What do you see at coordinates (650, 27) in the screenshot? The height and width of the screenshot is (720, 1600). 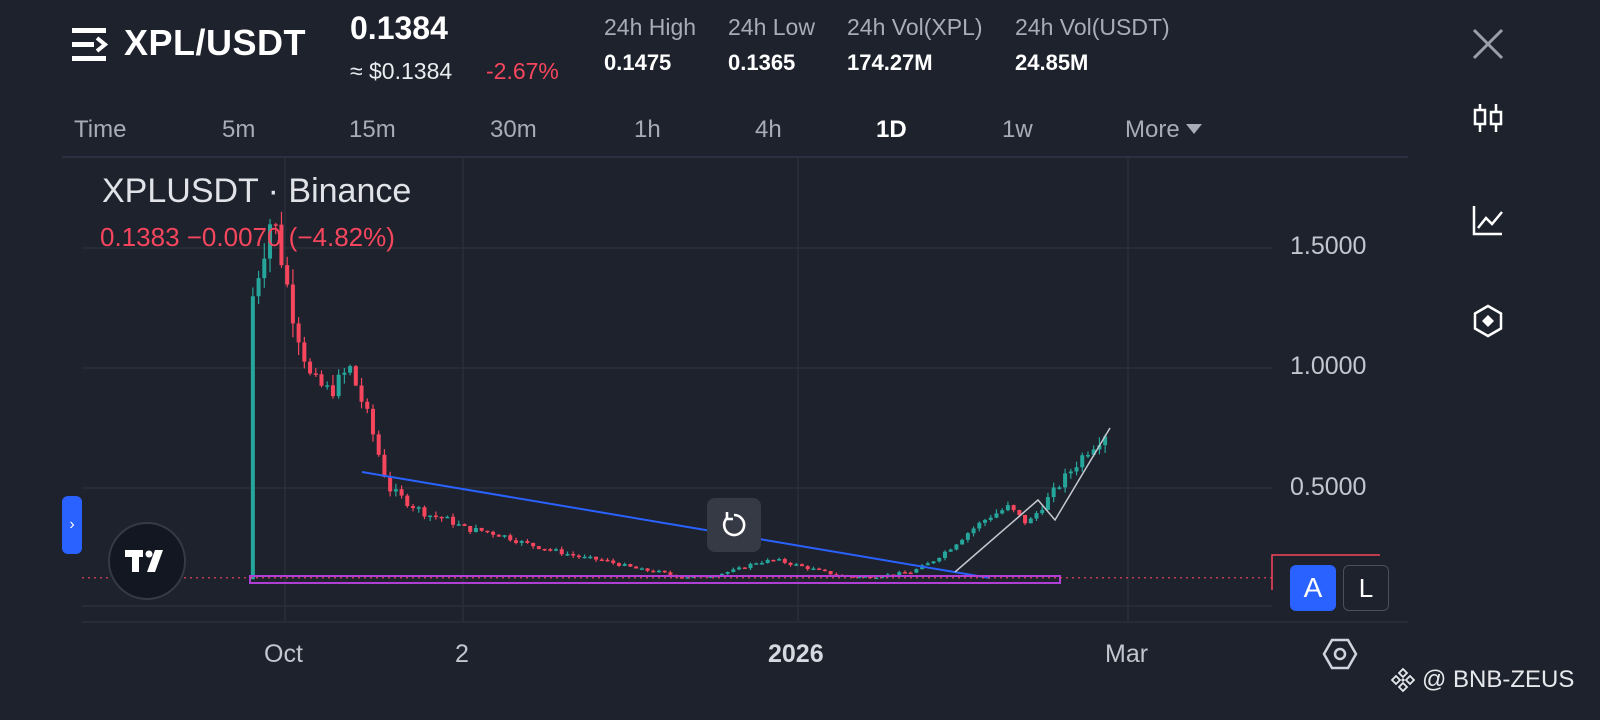 I see `stat-high-label: 24h High` at bounding box center [650, 27].